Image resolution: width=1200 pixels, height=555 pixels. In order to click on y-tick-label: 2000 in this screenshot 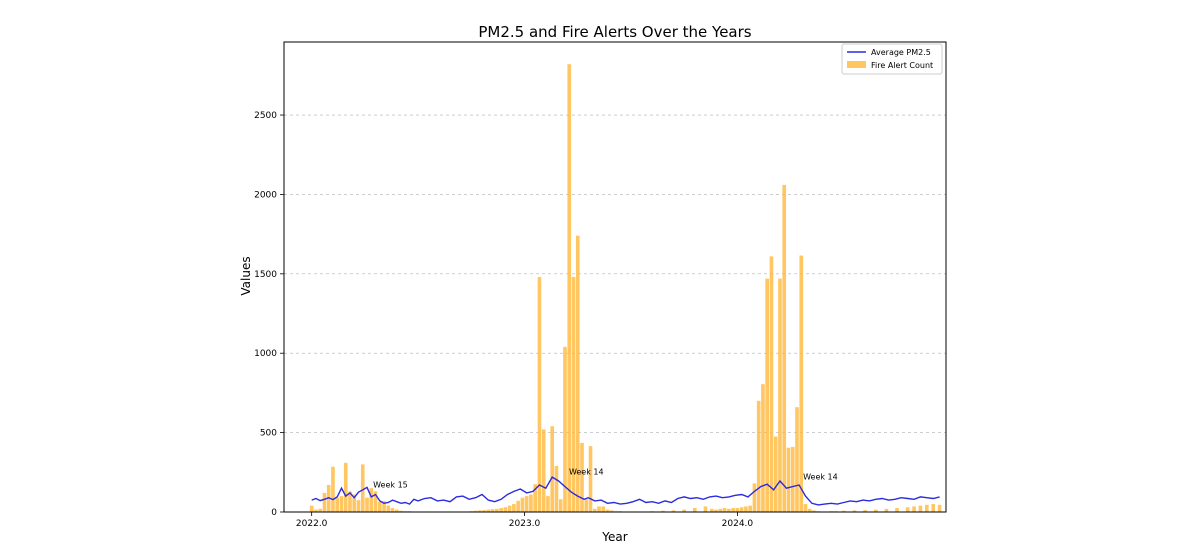, I will do `click(265, 195)`.